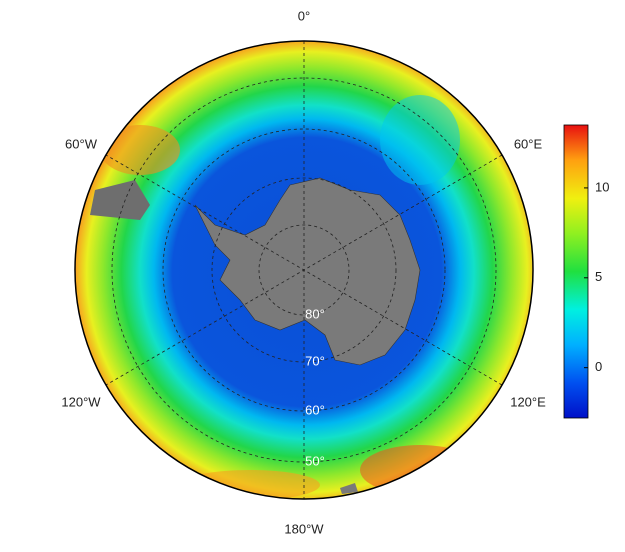 The width and height of the screenshot is (625, 552). Describe the element at coordinates (304, 15) in the screenshot. I see `meridian-label: 0°` at that location.